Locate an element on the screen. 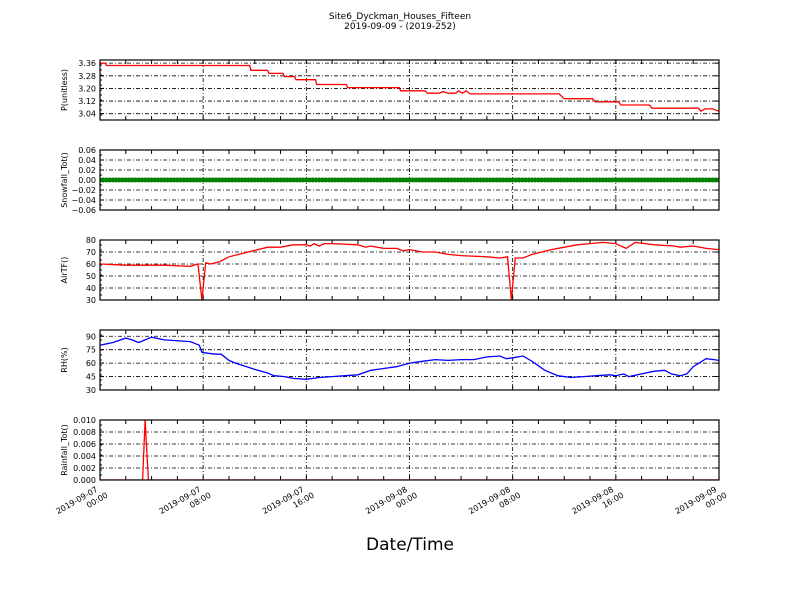 The image size is (800, 600). chart-subtitle: 2019-09-09 - (2019-252) is located at coordinates (400, 27).